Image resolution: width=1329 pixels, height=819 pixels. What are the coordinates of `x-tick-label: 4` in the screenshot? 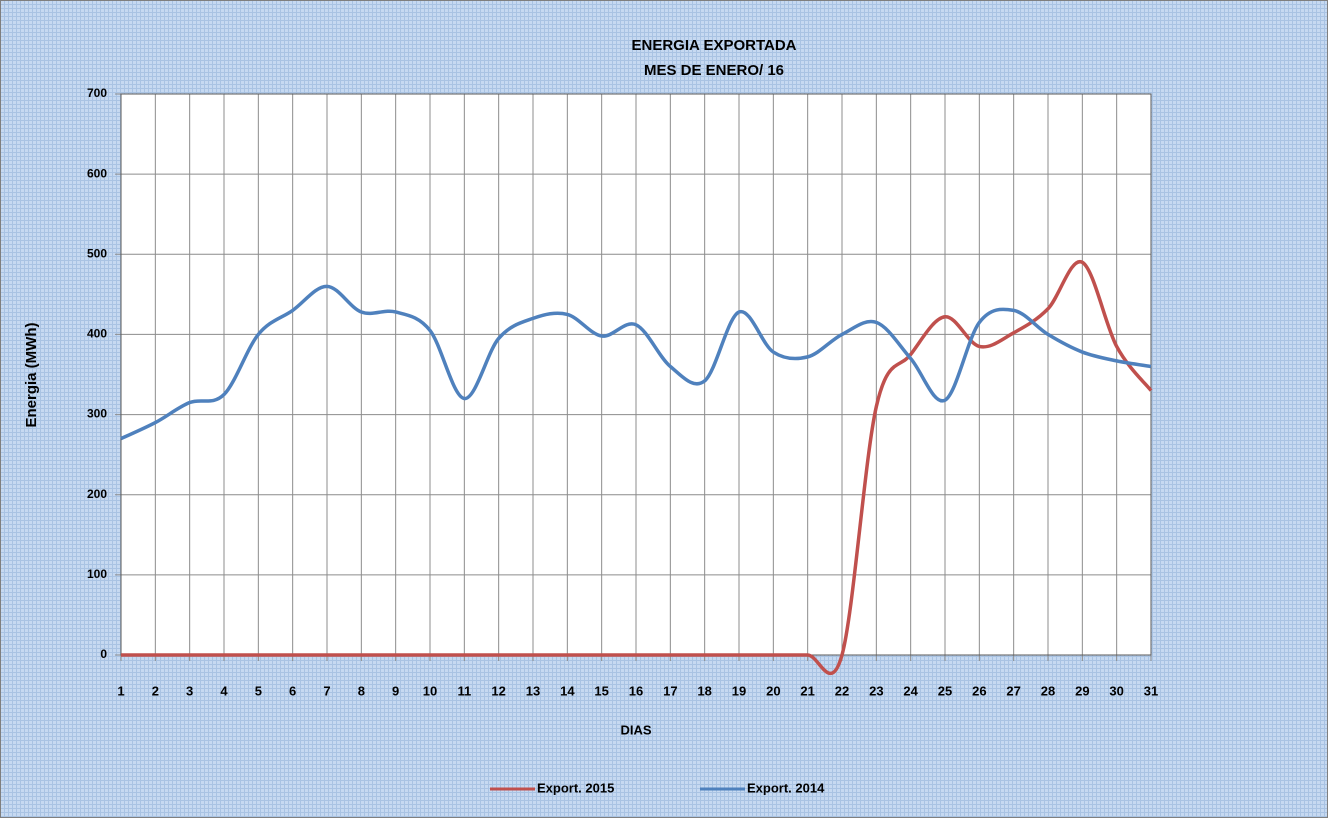 It's located at (224, 690).